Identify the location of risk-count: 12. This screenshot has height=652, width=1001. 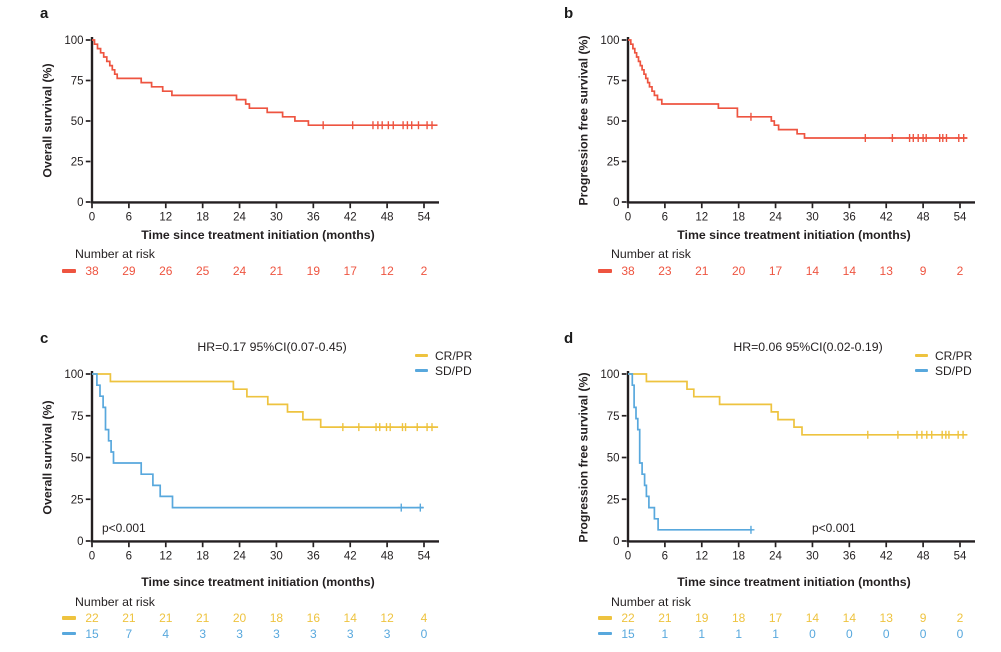
(387, 271).